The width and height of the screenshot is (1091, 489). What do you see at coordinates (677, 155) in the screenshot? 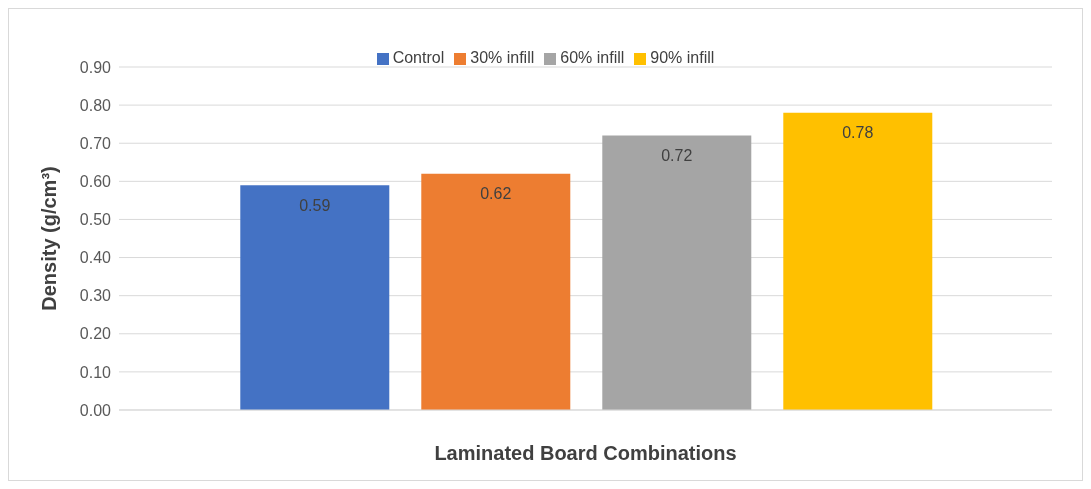
I see `data-label: 0.72` at bounding box center [677, 155].